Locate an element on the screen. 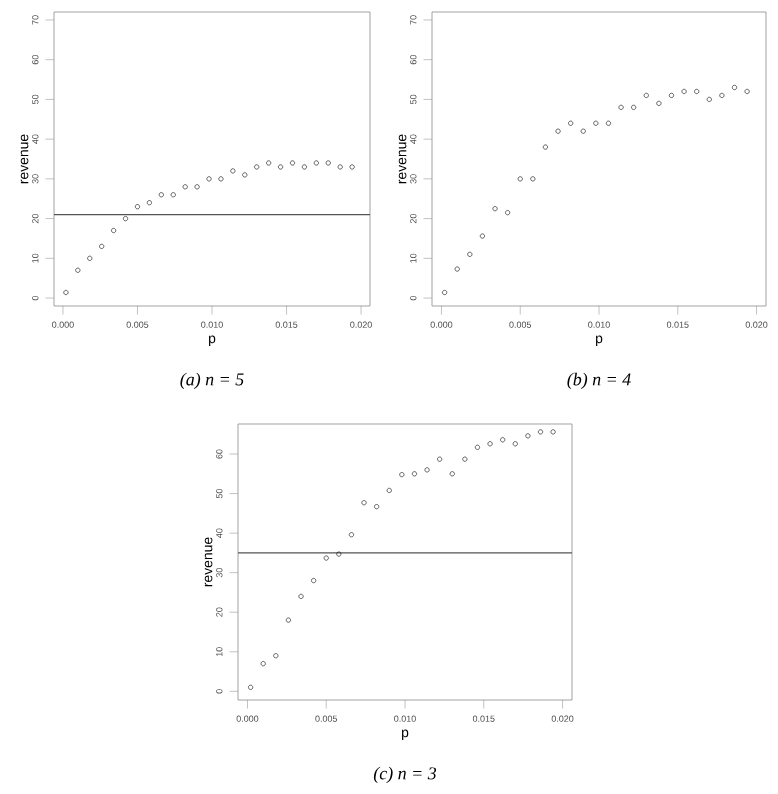  text: (c) n = 3 is located at coordinates (405, 775).